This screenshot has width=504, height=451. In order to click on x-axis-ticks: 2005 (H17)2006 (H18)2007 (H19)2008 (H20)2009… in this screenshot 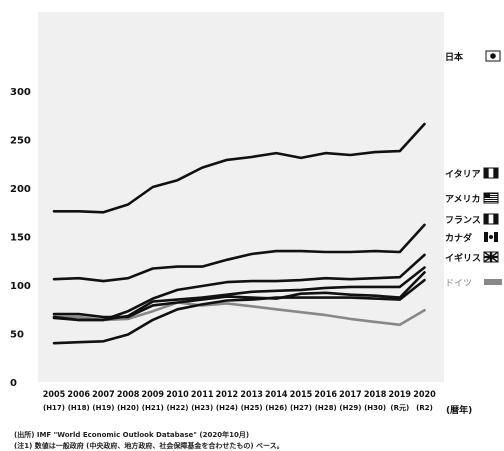, I will do `click(239, 401)`.